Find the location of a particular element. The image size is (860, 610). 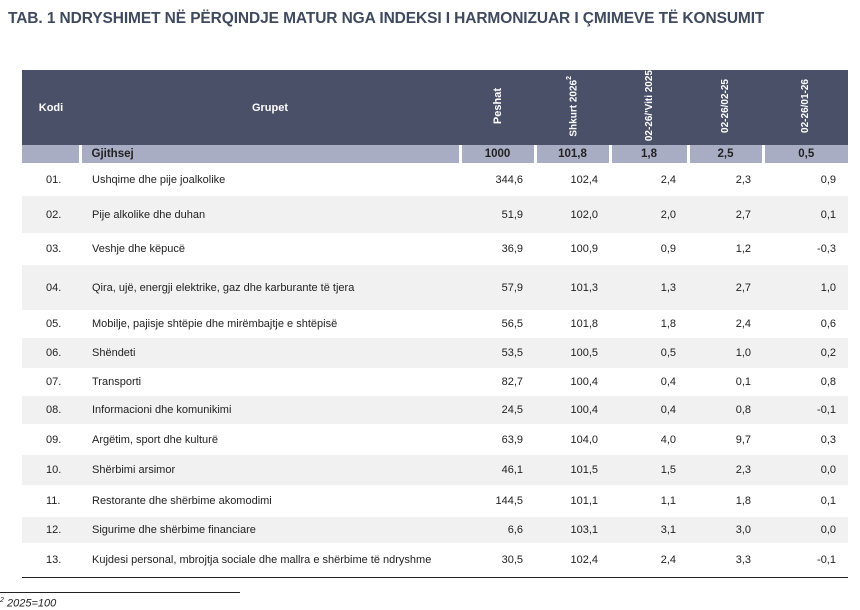

cell-v3: 1,0 is located at coordinates (805, 287).